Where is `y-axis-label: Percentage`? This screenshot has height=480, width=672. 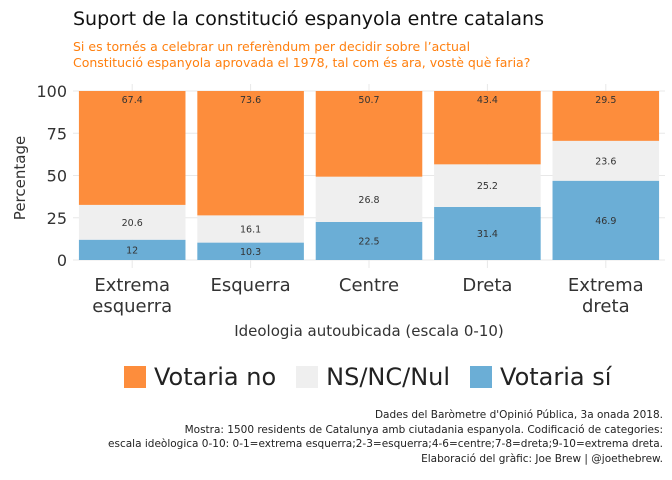 y-axis-label: Percentage is located at coordinates (20, 178).